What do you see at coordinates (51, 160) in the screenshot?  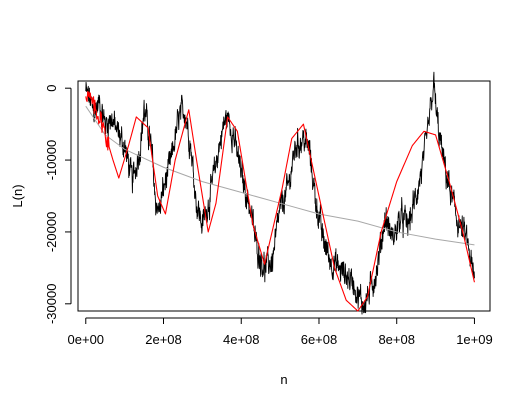 I see `y-tick-label: -10000` at bounding box center [51, 160].